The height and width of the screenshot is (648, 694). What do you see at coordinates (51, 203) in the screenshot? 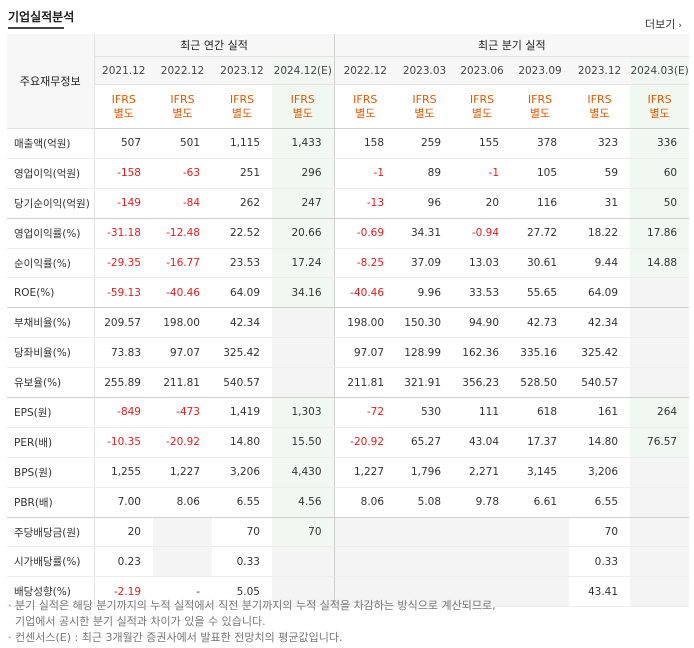
I see `row-label: 당기순이익(억원)` at bounding box center [51, 203].